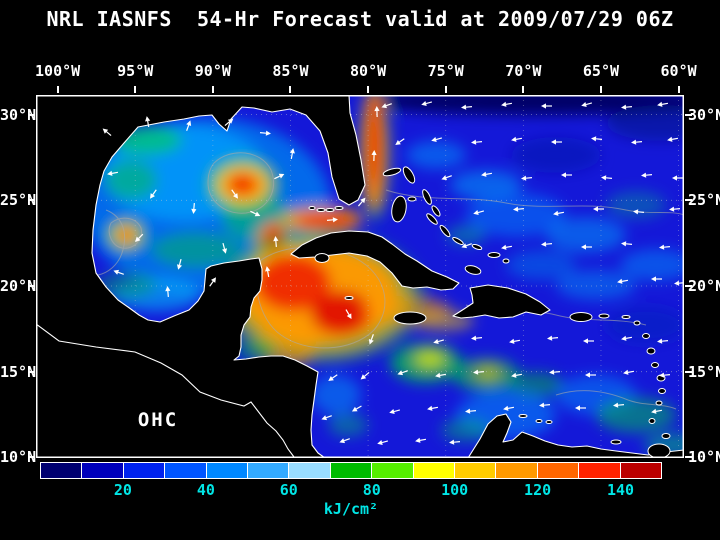  I want to click on lat-tick-label-right: 25°N, so click(704, 200).